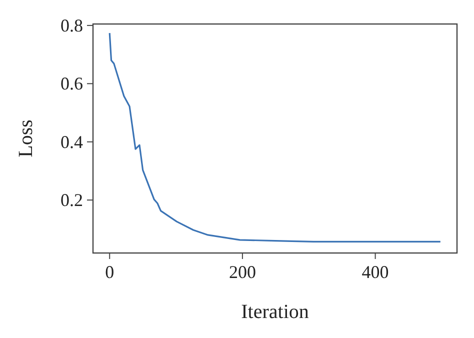 This screenshot has height=338, width=474. What do you see at coordinates (275, 312) in the screenshot?
I see `x-axis-title: Iteration` at bounding box center [275, 312].